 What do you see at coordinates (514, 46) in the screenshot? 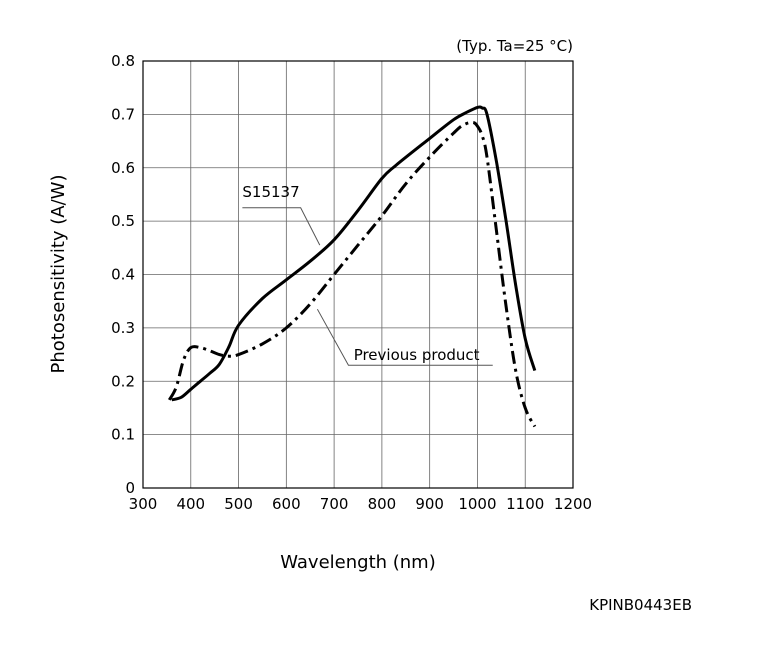
I see `condition-note: (Typ. Ta=25 °C)` at bounding box center [514, 46].